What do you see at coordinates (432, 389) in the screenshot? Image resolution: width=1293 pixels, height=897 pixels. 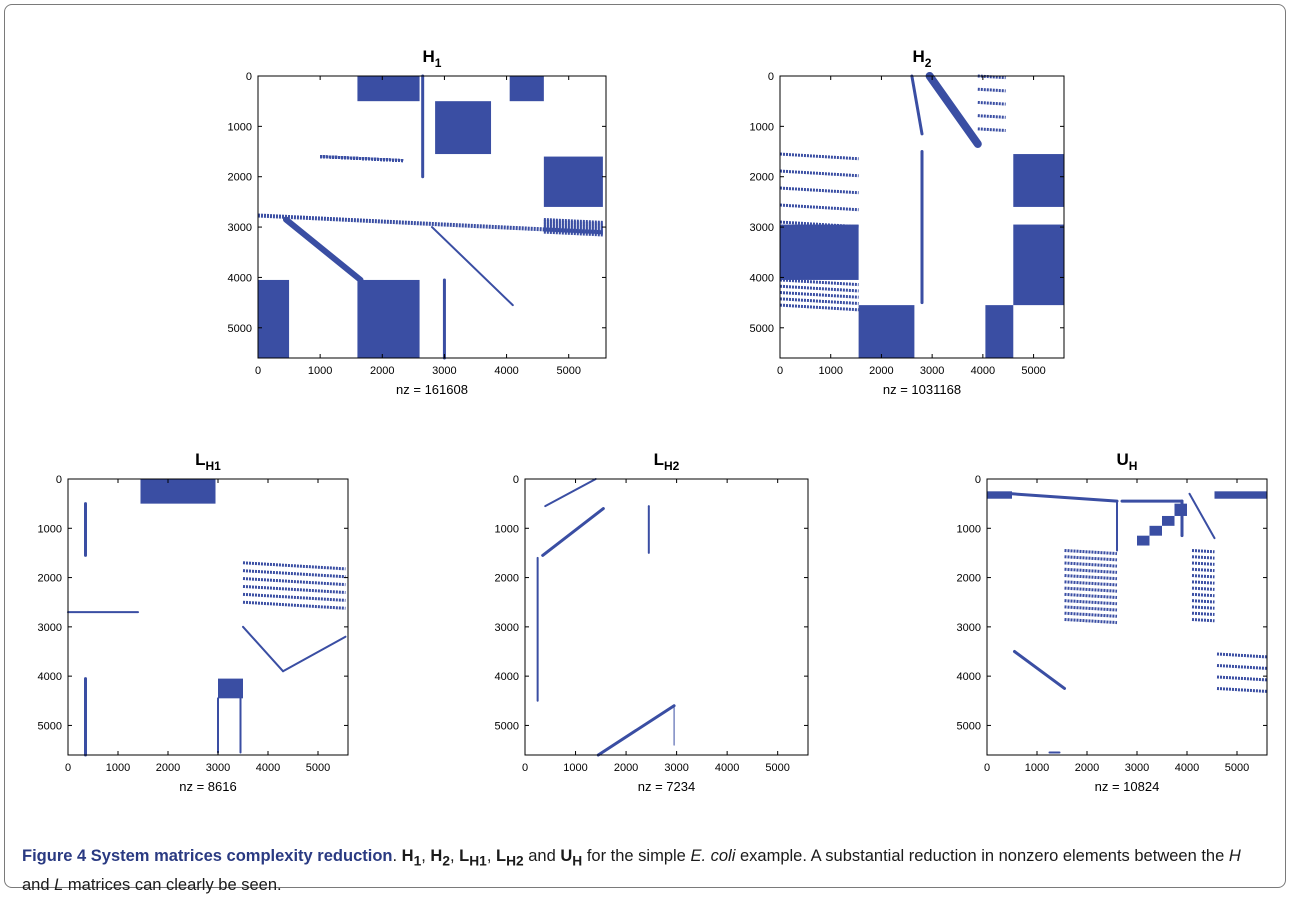 I see `nz-label: nz = 161608` at bounding box center [432, 389].